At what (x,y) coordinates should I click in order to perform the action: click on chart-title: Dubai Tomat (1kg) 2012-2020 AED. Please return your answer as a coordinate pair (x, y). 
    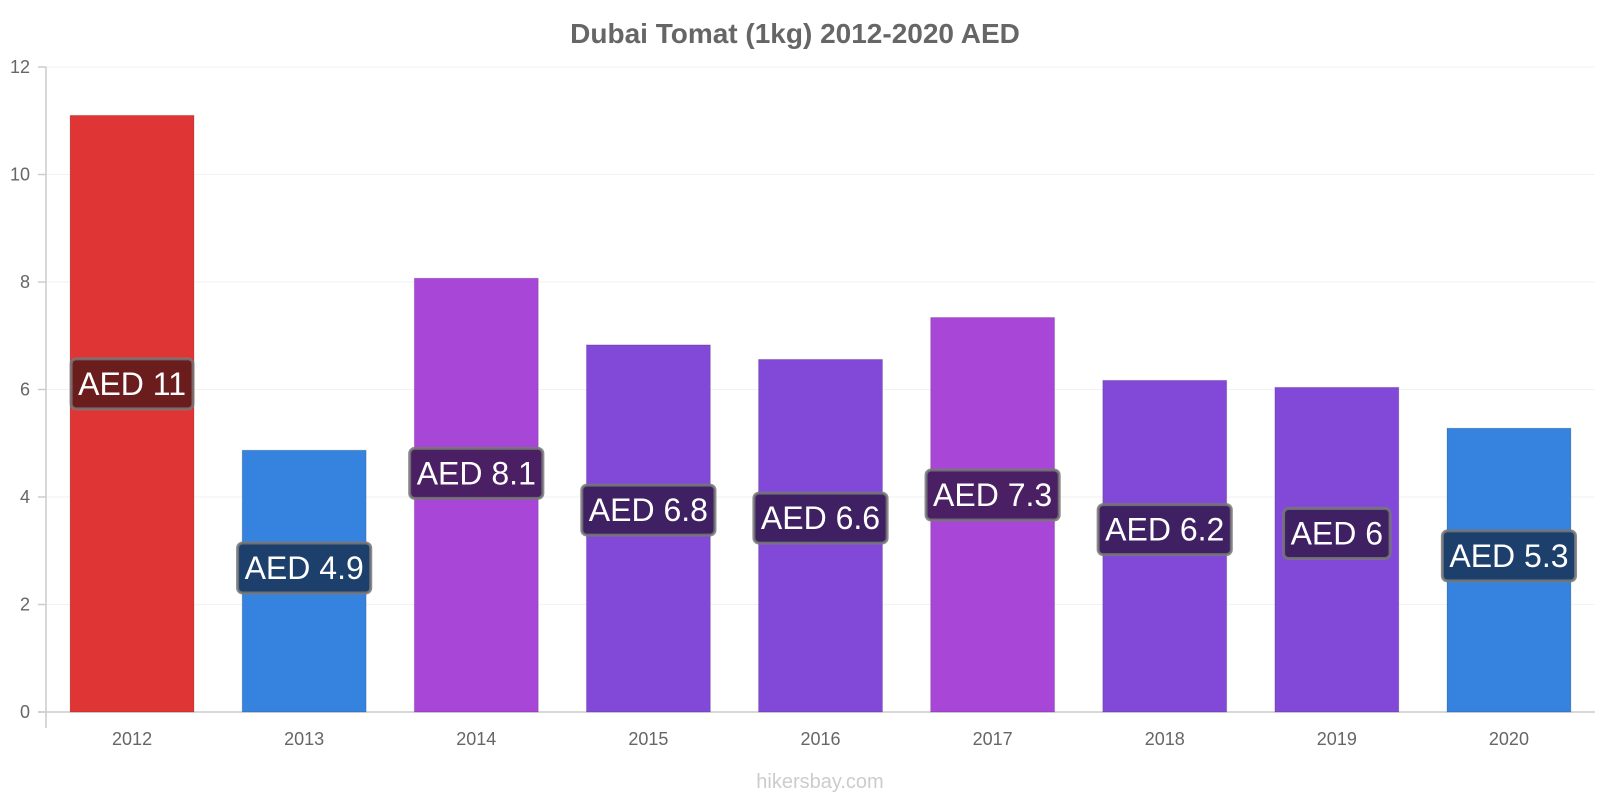
    Looking at the image, I should click on (795, 33).